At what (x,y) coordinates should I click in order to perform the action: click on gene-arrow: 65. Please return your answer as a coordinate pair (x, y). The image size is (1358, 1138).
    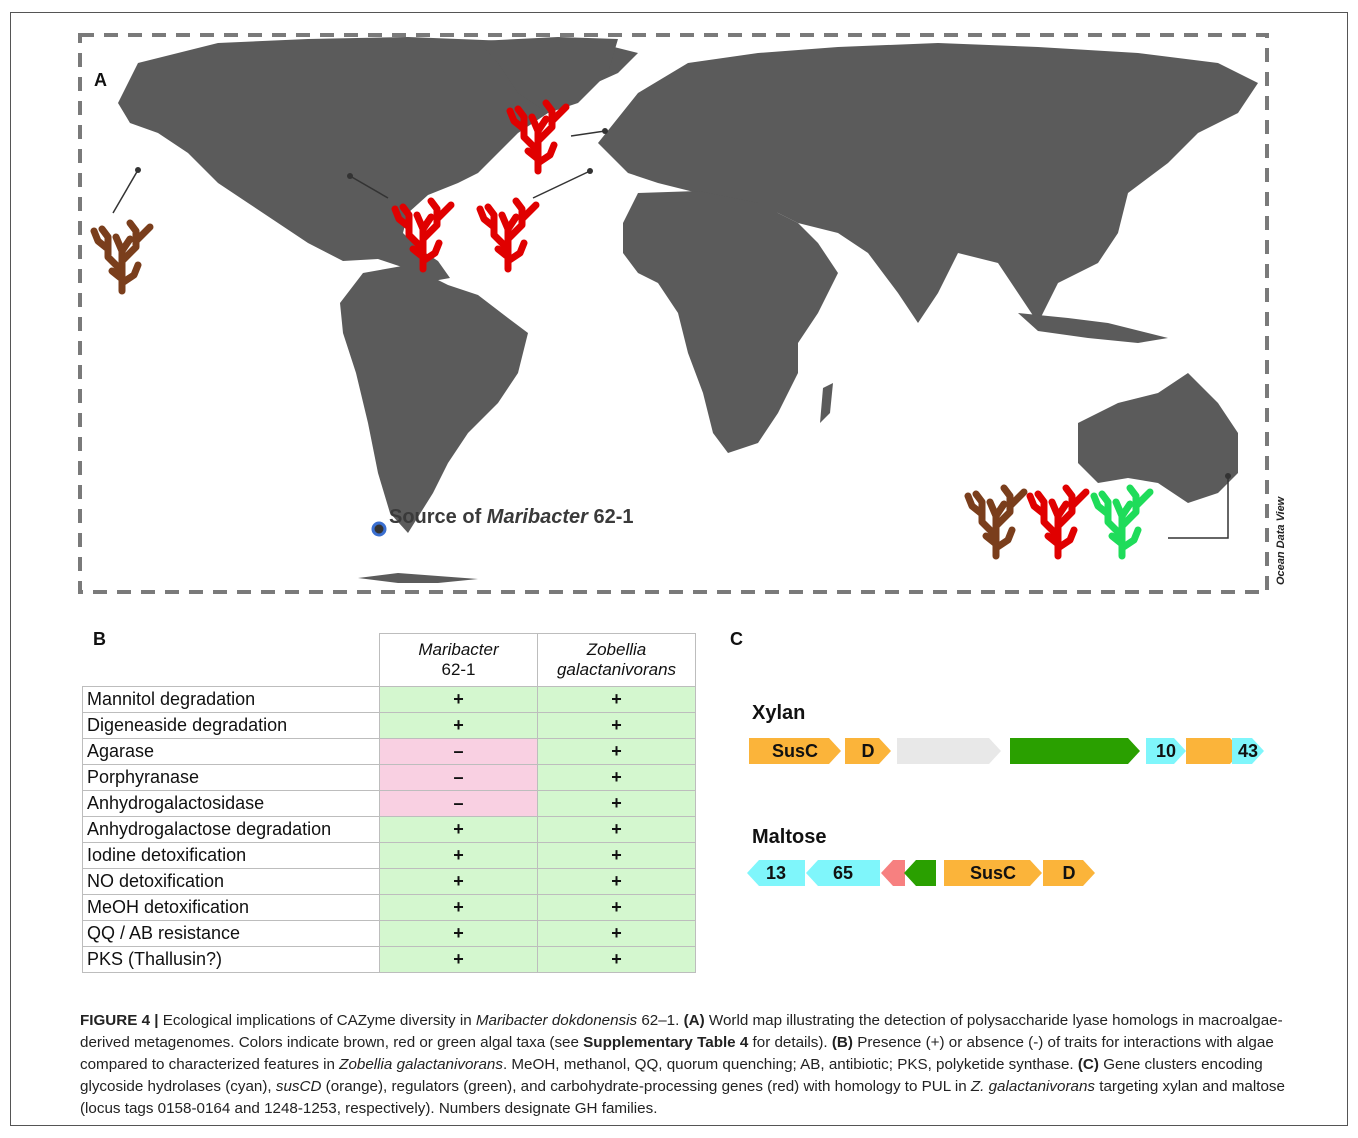
    Looking at the image, I should click on (843, 873).